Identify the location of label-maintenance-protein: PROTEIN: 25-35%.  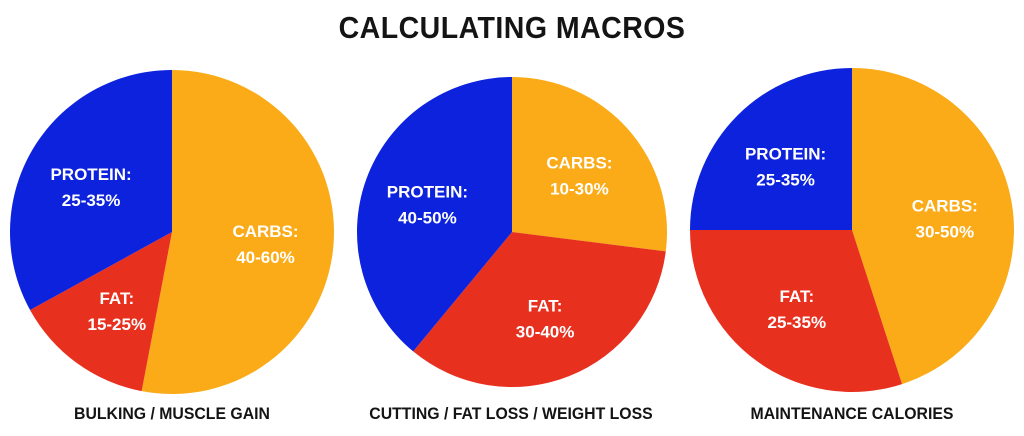
(785, 167).